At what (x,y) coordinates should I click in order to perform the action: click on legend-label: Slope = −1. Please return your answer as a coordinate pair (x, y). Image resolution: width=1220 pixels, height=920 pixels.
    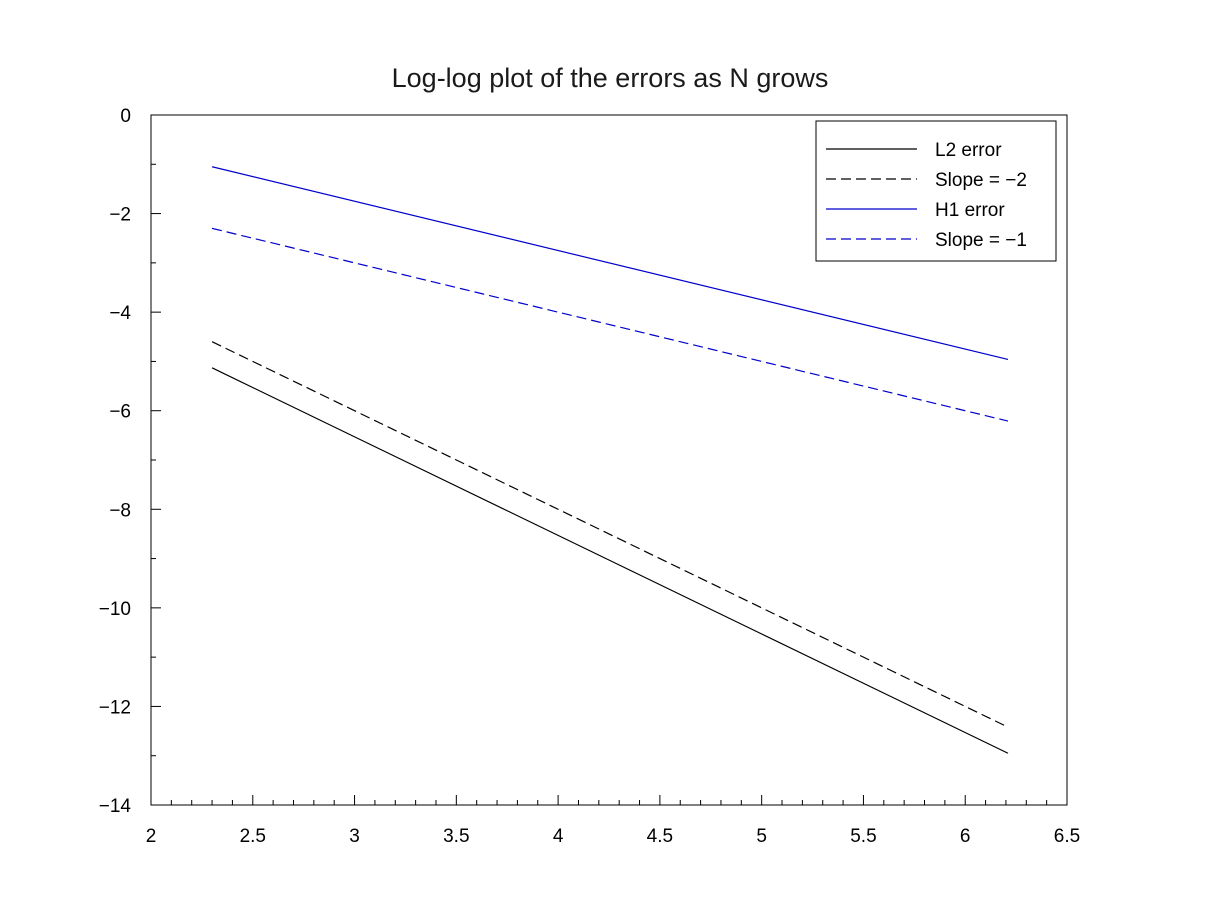
    Looking at the image, I should click on (981, 240).